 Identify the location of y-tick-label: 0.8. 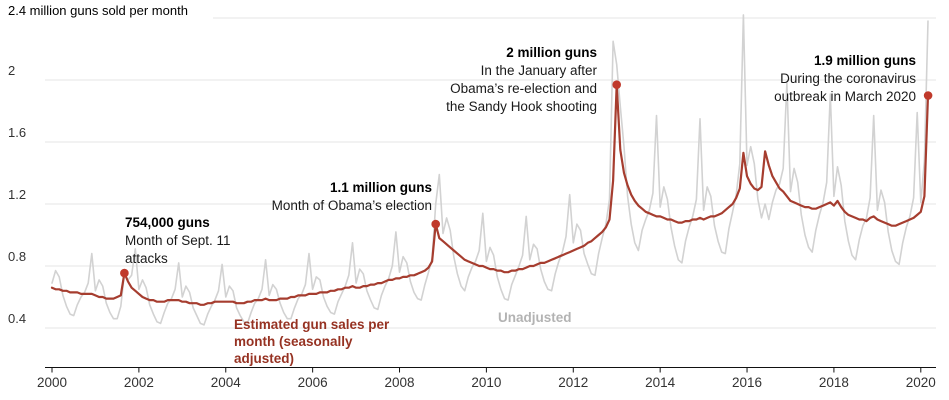
(17, 256).